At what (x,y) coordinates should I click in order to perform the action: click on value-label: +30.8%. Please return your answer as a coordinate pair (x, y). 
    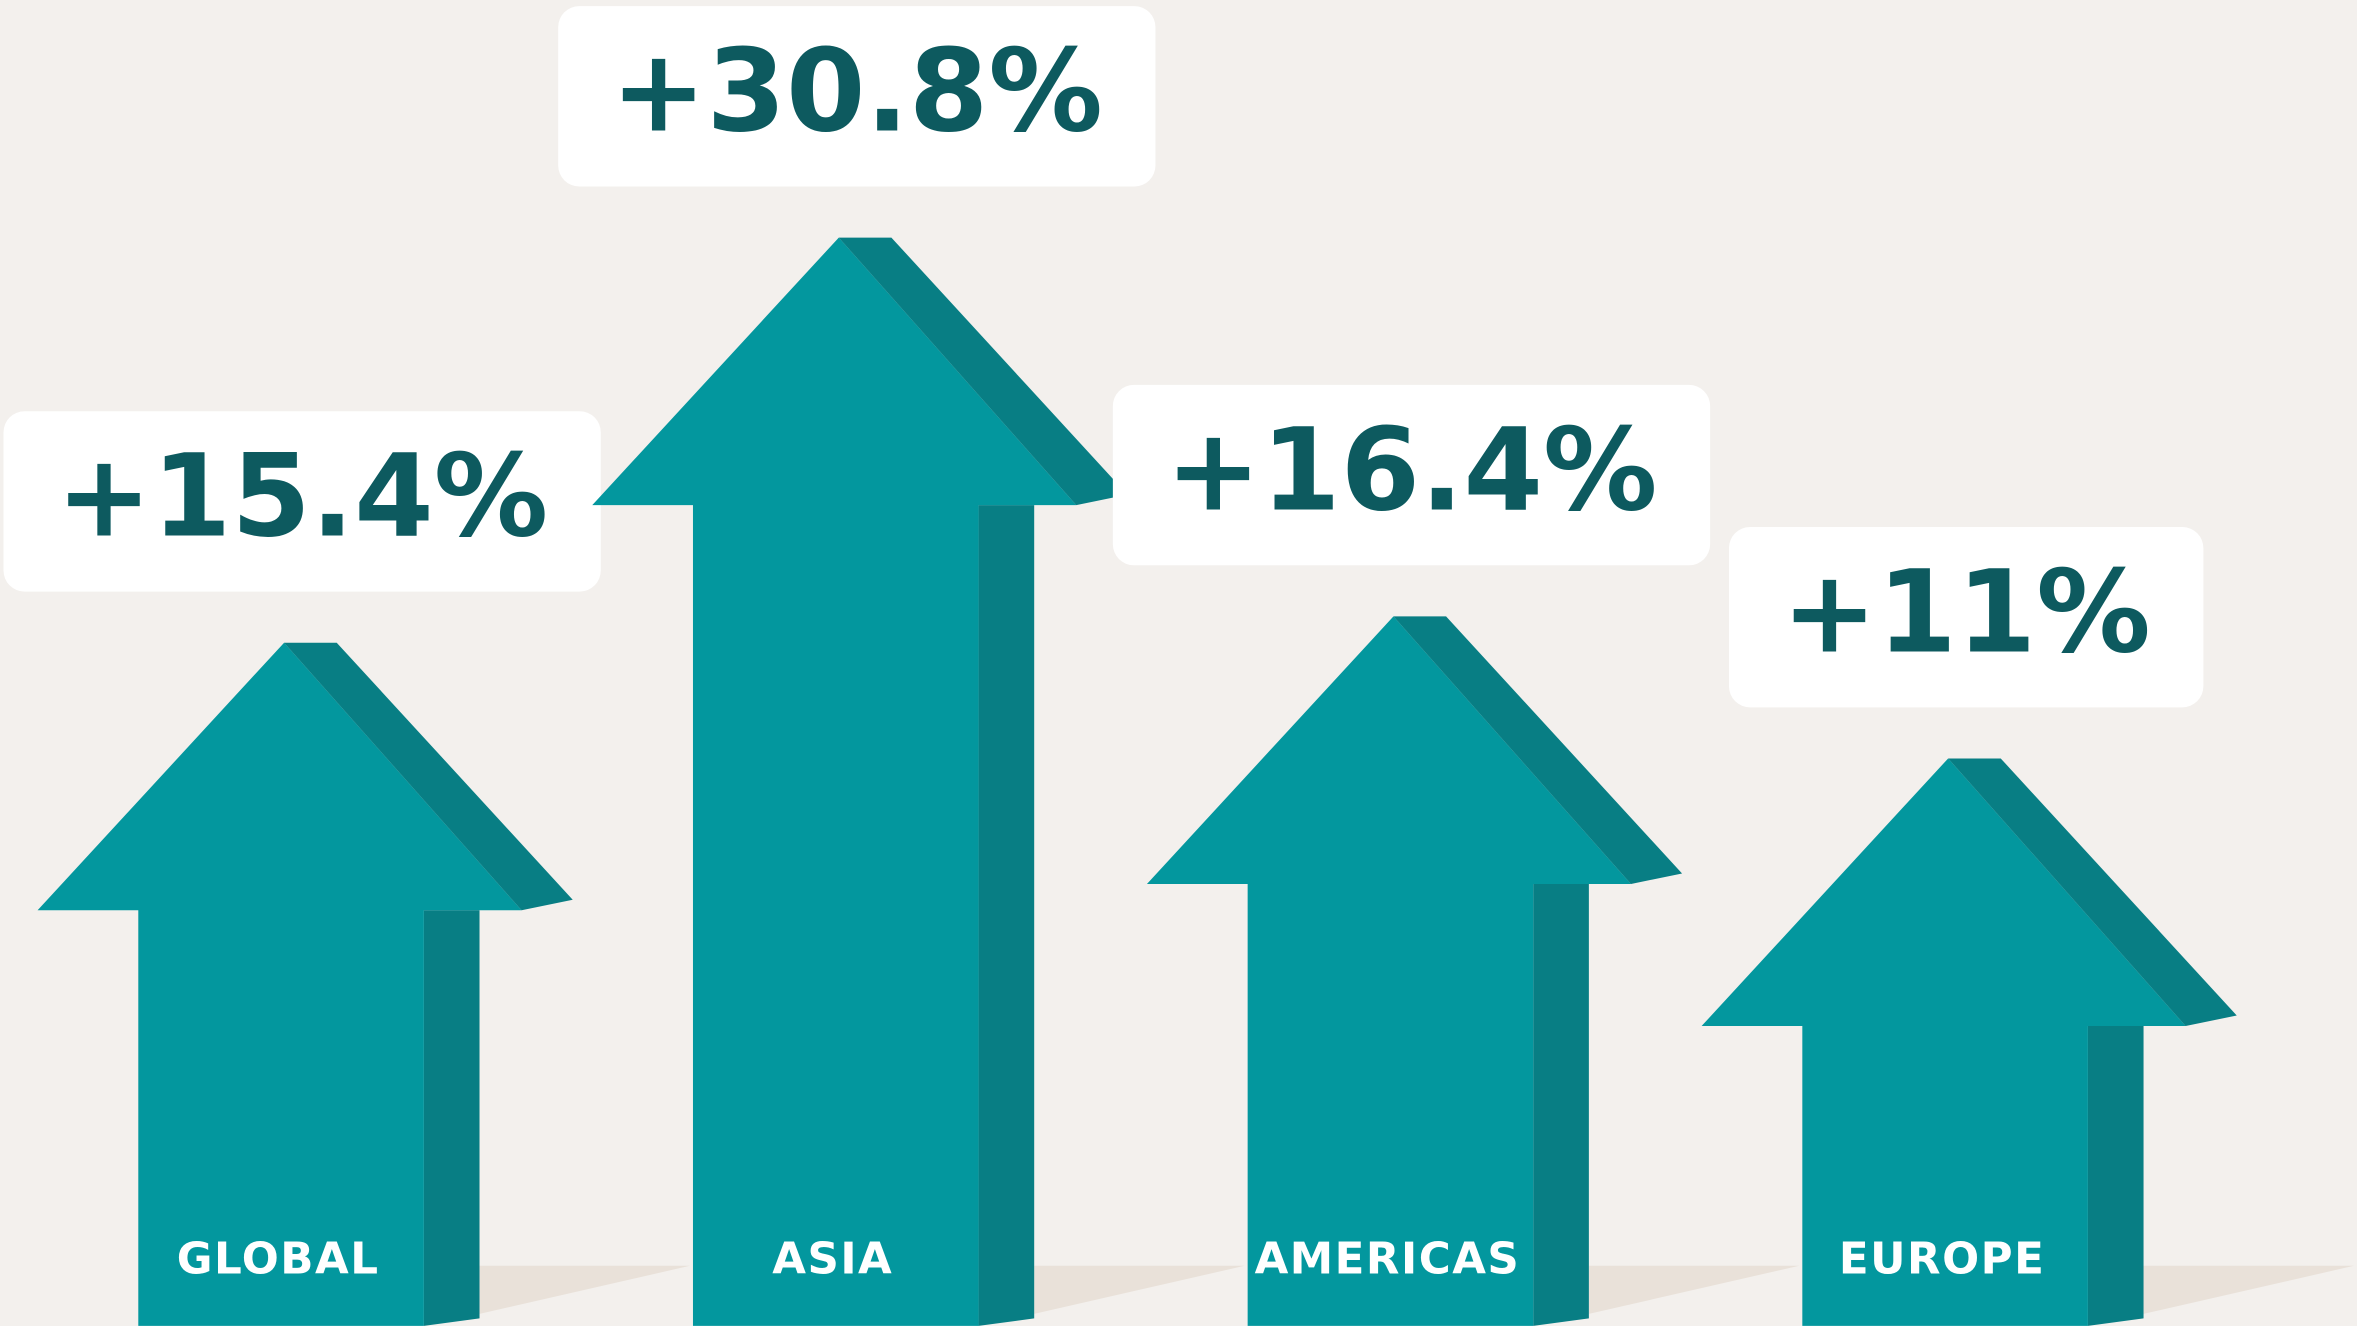
    Looking at the image, I should click on (857, 91).